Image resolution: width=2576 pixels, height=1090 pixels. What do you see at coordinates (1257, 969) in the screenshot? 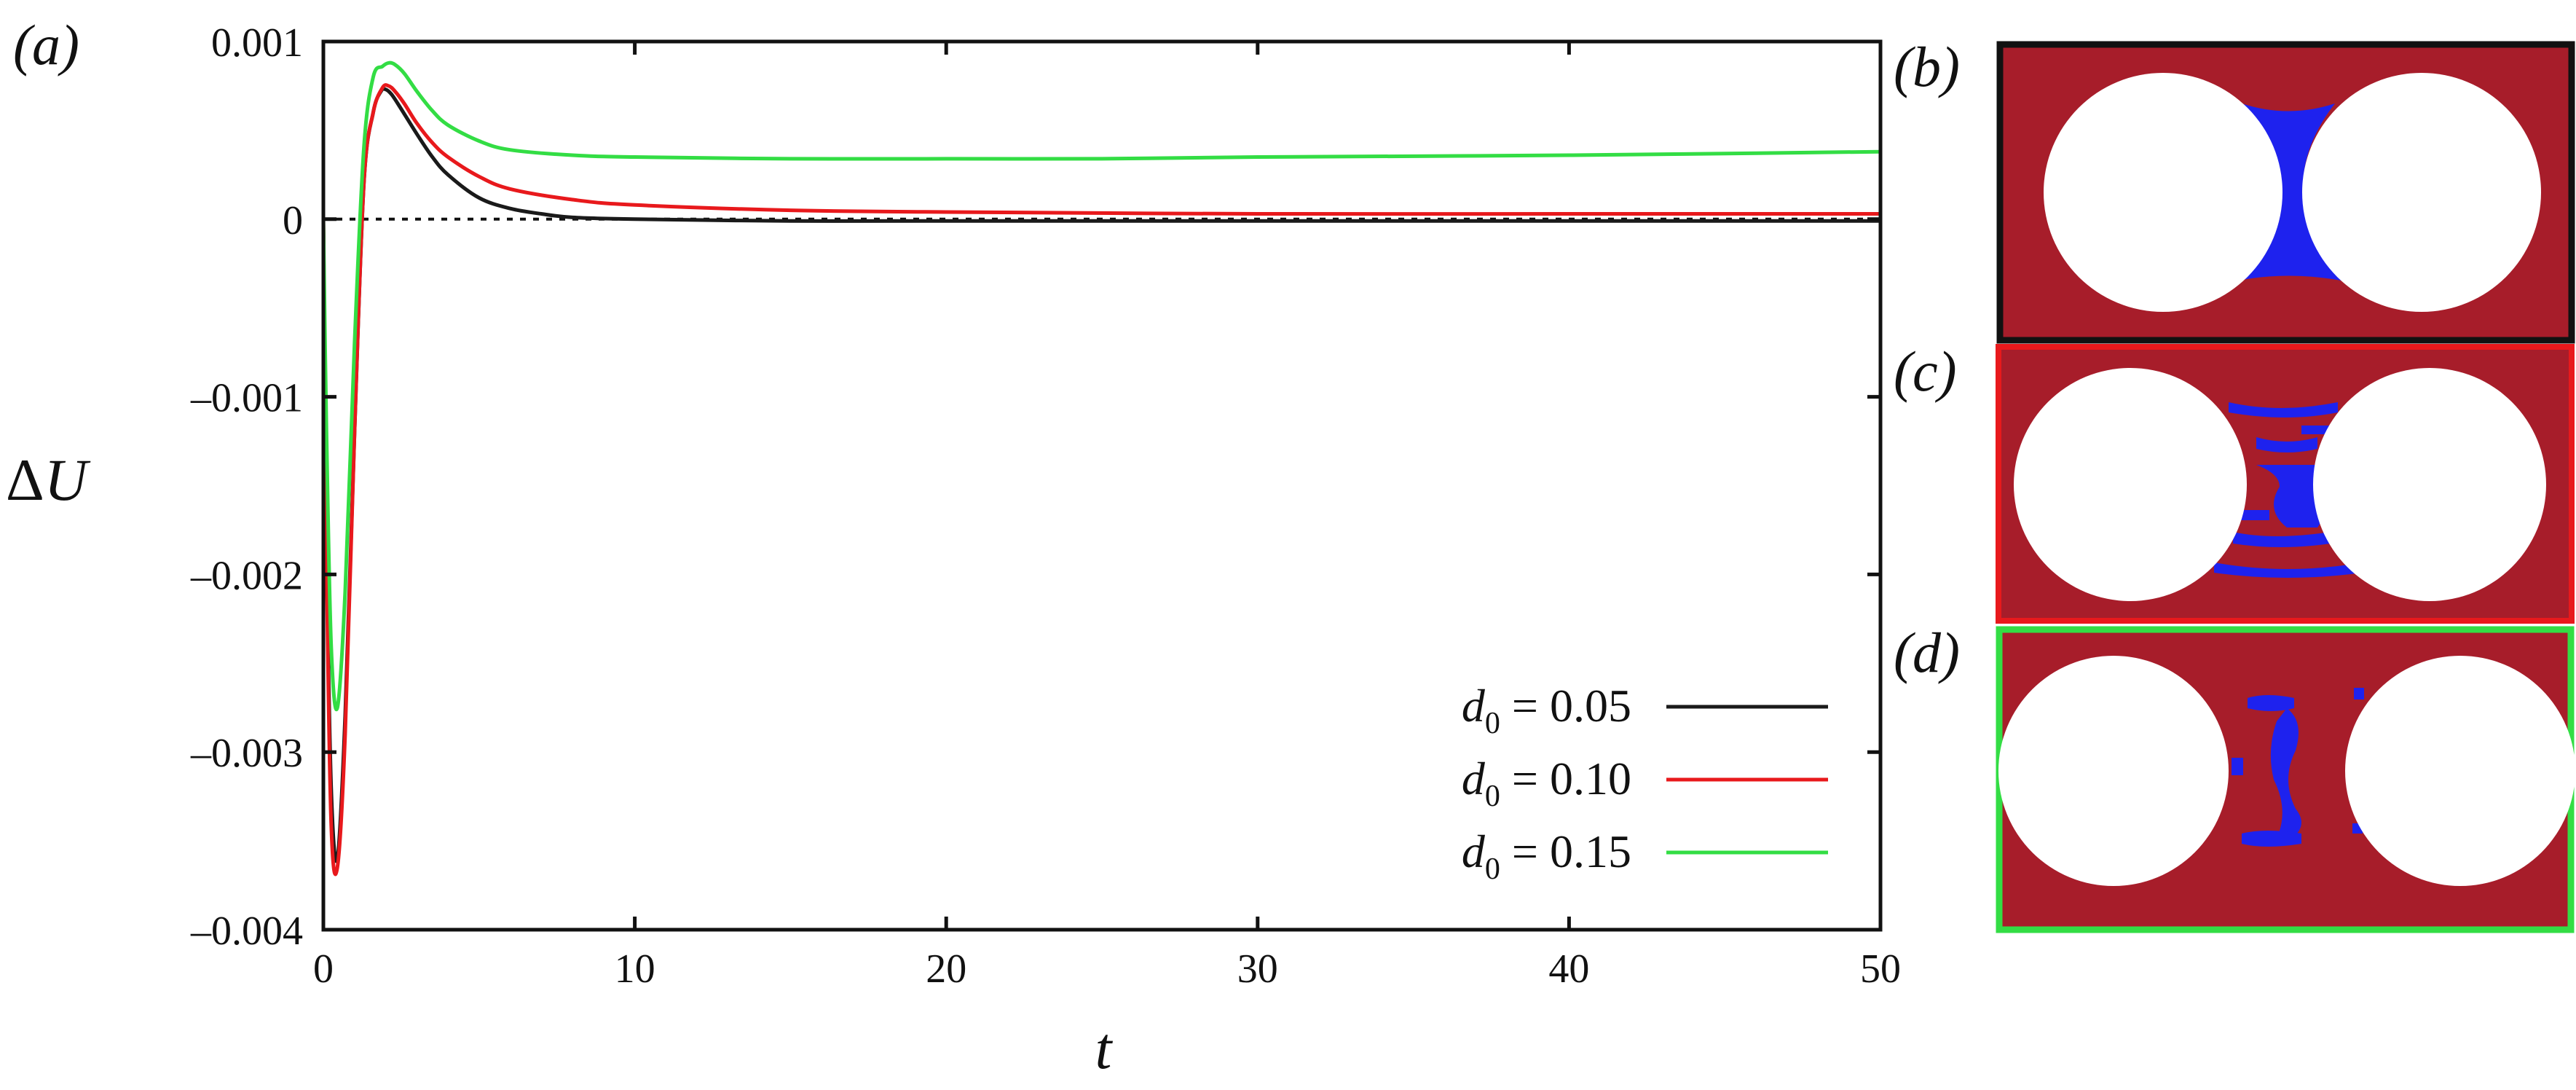
I see `x-tick-label: 30` at bounding box center [1257, 969].